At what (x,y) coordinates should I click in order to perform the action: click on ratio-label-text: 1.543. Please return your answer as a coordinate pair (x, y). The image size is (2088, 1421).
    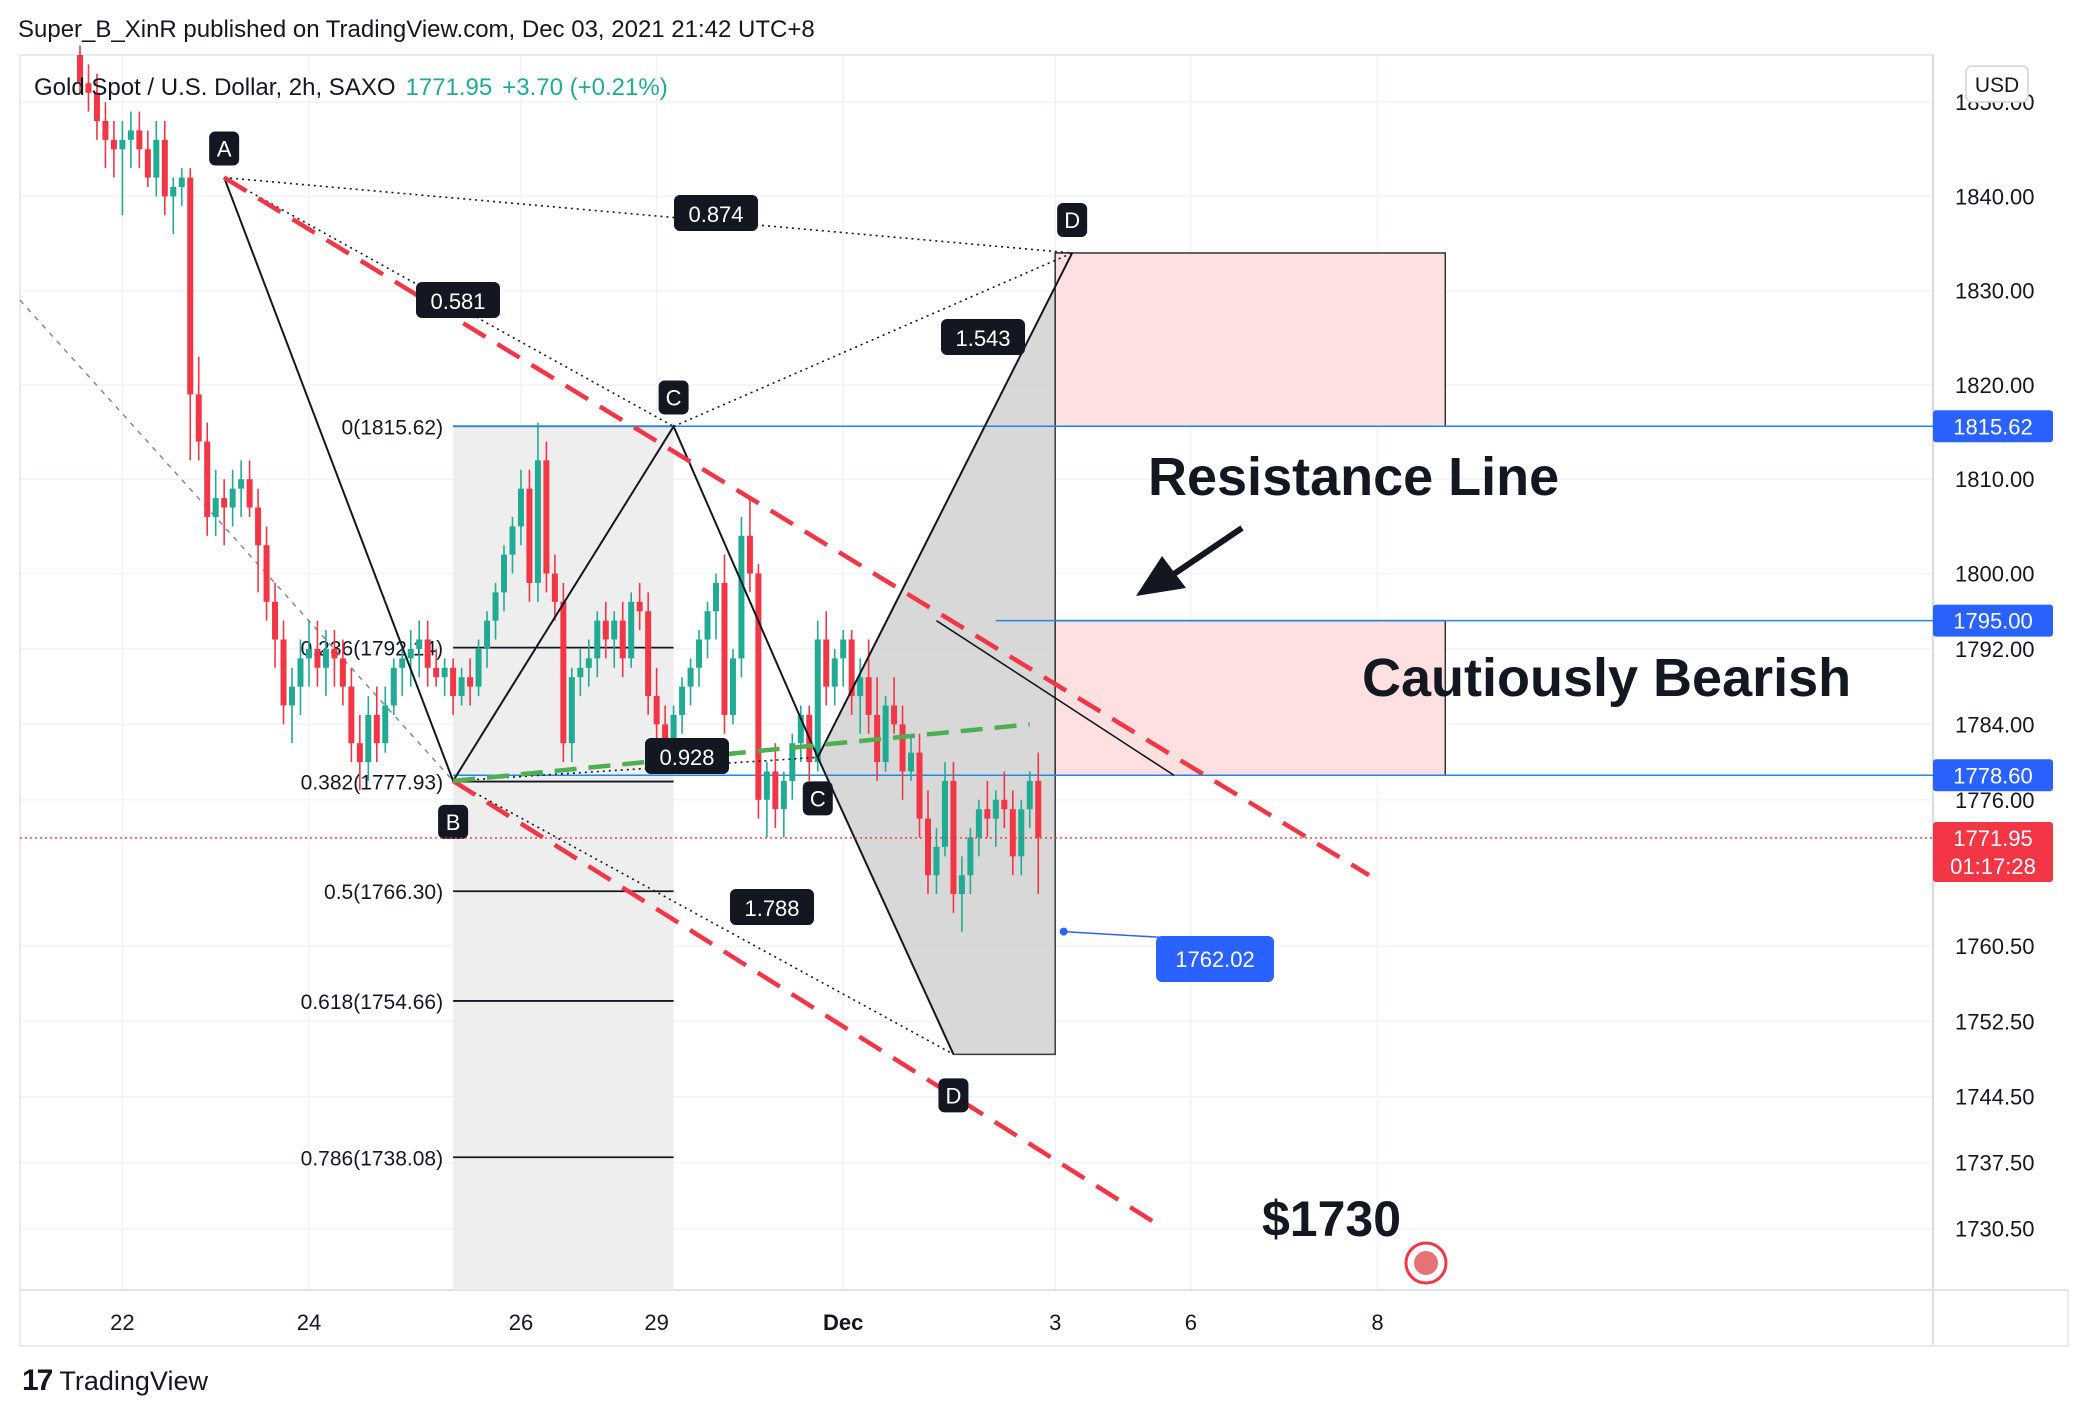
    Looking at the image, I should click on (982, 338).